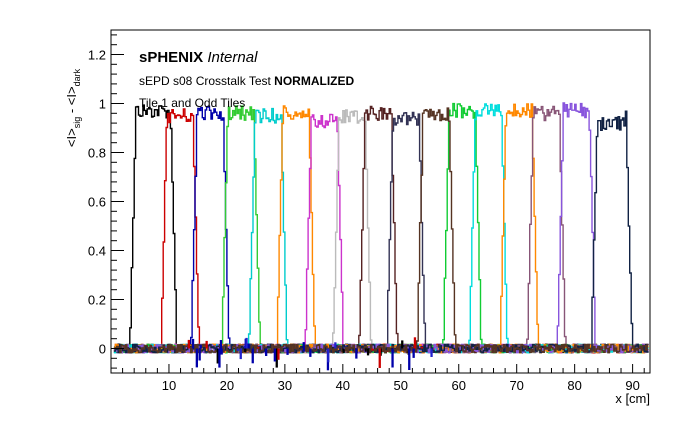 Image resolution: width=698 pixels, height=447 pixels. What do you see at coordinates (97, 55) in the screenshot?
I see `y-tick-label: 1.2` at bounding box center [97, 55].